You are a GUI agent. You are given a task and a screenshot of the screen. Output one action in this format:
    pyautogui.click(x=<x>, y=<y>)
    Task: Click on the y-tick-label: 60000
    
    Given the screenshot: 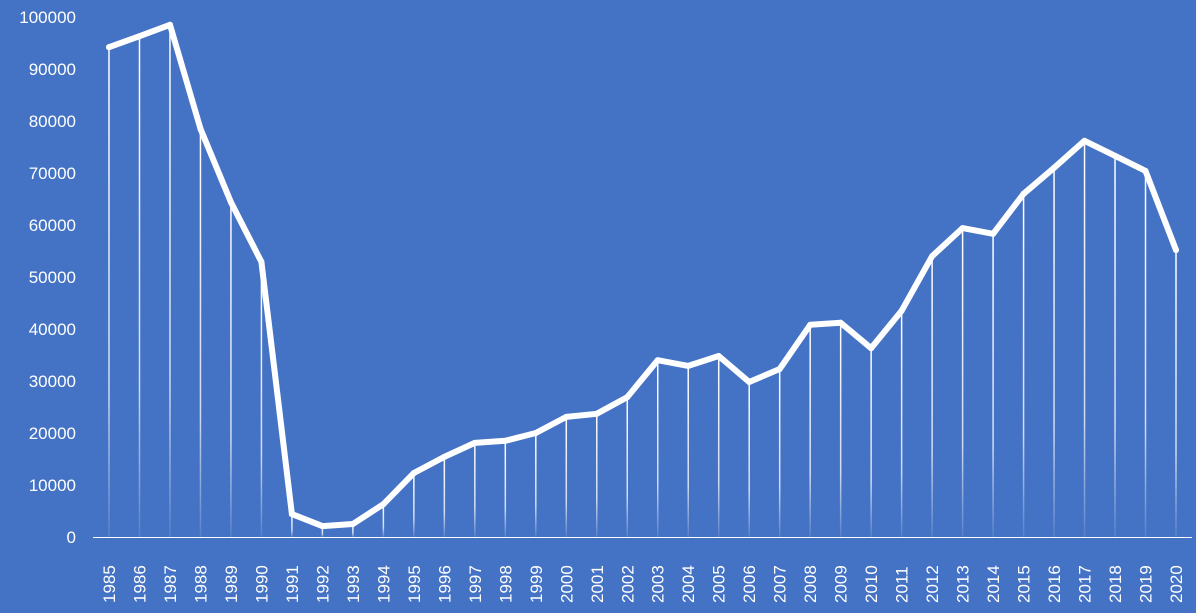 What is the action you would take?
    pyautogui.click(x=52, y=225)
    